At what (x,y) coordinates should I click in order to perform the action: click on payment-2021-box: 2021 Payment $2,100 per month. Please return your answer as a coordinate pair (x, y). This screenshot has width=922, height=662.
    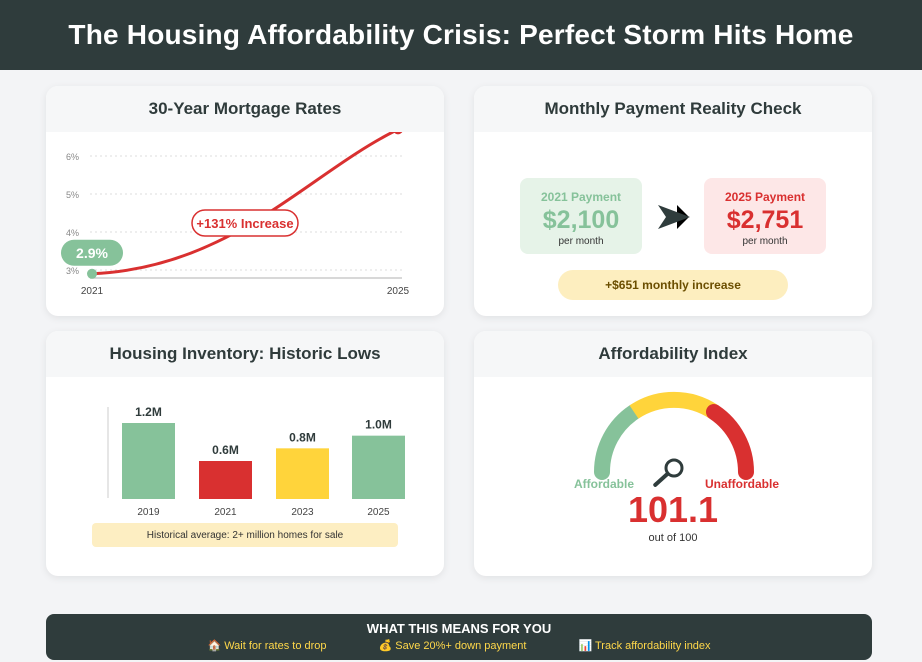
    Looking at the image, I should click on (581, 216).